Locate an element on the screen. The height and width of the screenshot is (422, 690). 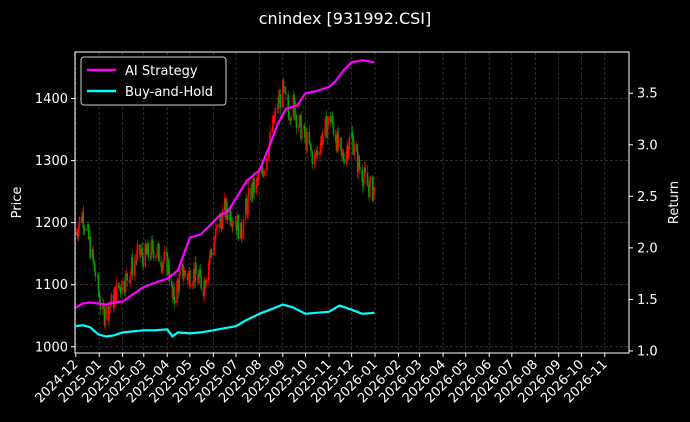
series-line-buy-and-hold is located at coordinates (225, 320).